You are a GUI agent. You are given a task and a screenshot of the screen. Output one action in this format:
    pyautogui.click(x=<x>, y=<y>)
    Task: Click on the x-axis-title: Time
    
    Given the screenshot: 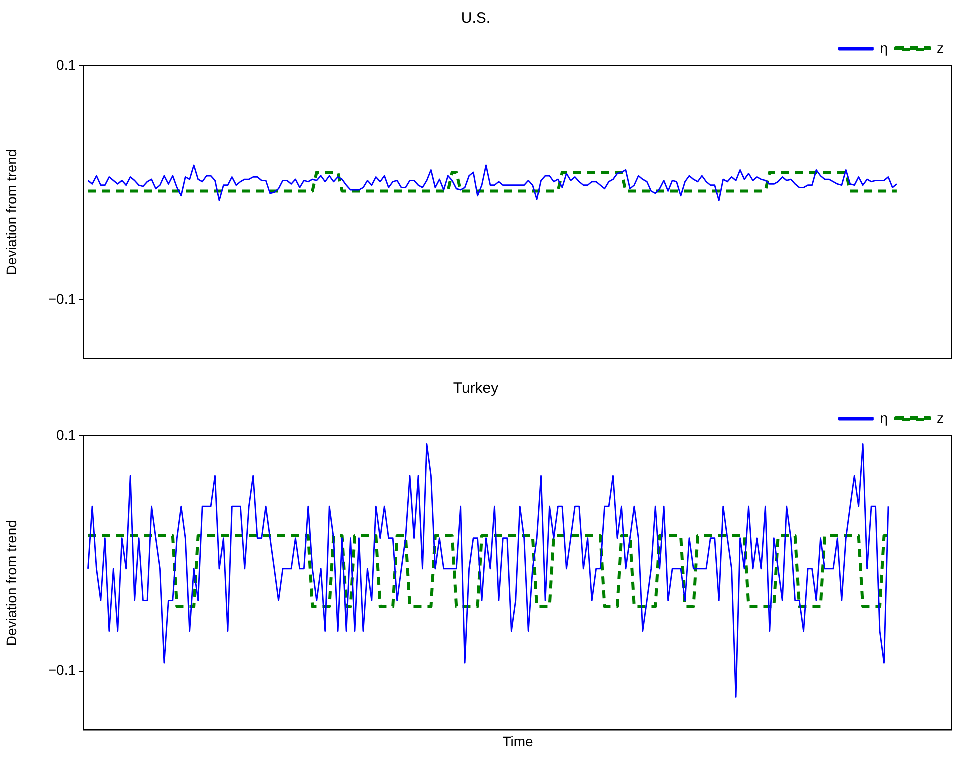 What is the action you would take?
    pyautogui.click(x=518, y=741)
    